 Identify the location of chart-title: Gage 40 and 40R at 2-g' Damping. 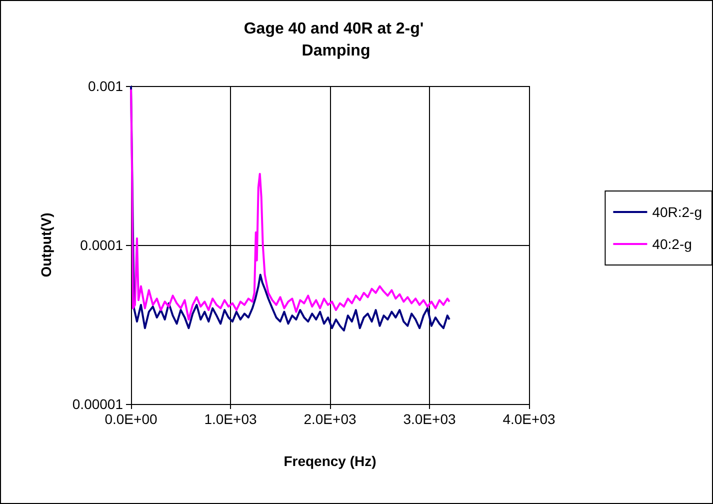
(336, 40).